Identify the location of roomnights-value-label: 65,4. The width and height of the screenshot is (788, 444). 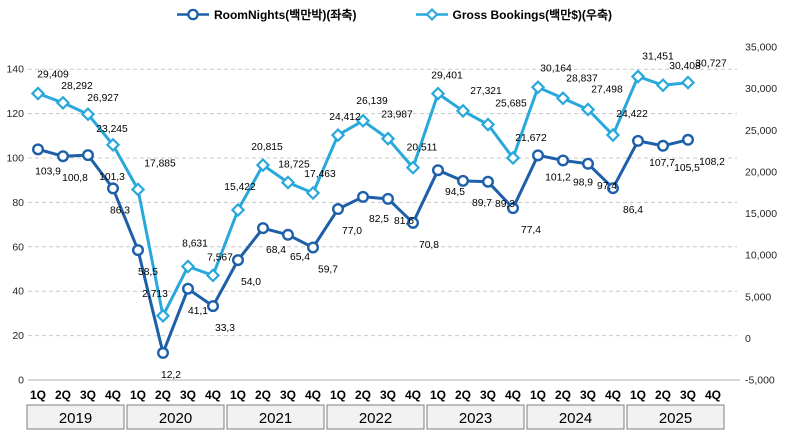
(300, 257).